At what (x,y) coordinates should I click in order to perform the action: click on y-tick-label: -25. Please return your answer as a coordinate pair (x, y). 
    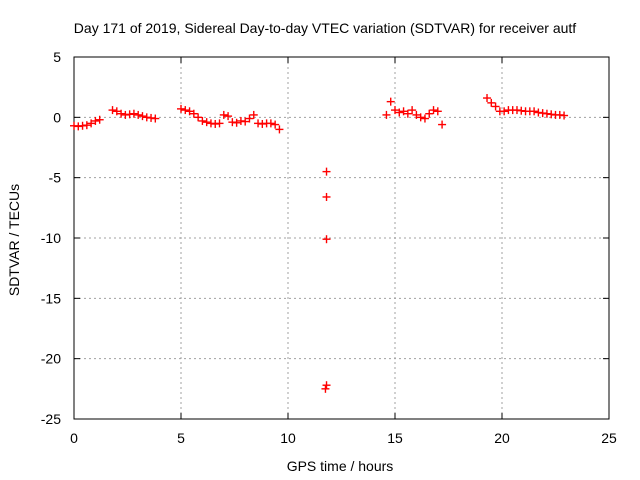
    Looking at the image, I should click on (51, 419).